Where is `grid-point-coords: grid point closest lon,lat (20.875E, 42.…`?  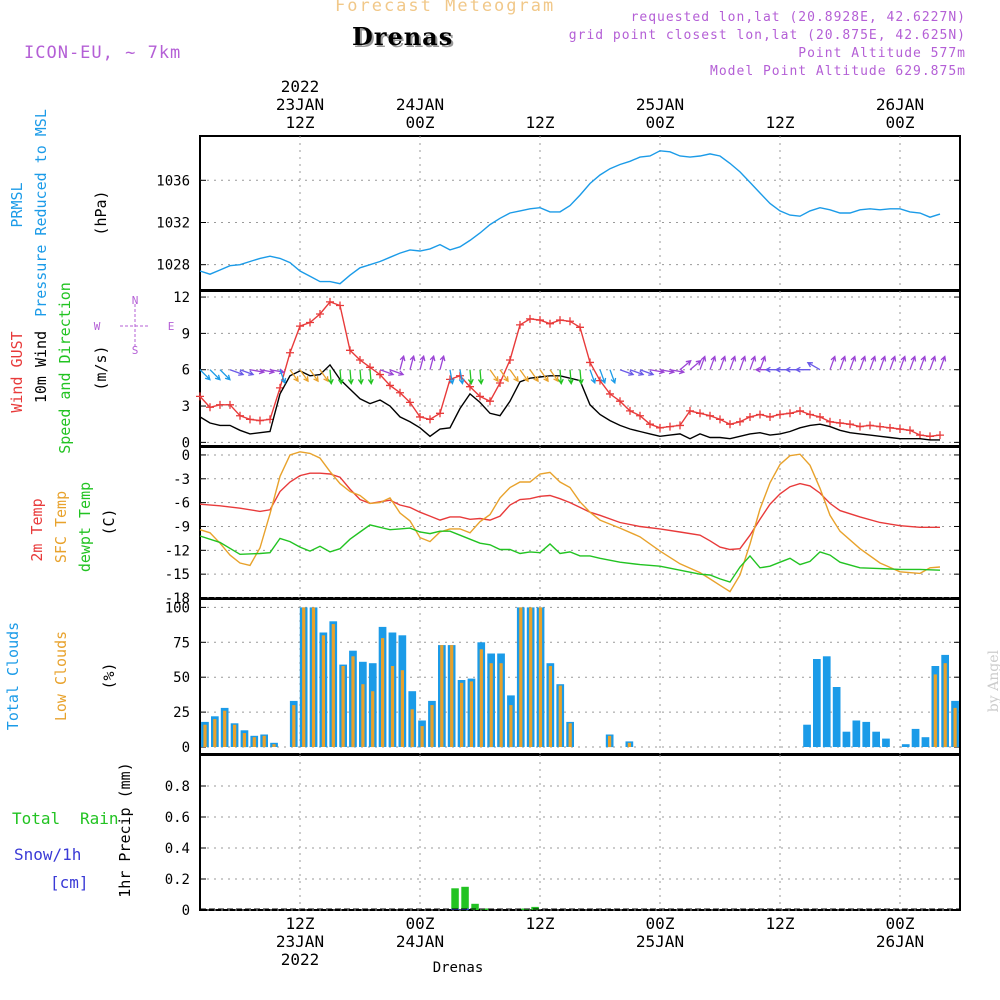 grid-point-coords: grid point closest lon,lat (20.875E, 42.… is located at coordinates (767, 35).